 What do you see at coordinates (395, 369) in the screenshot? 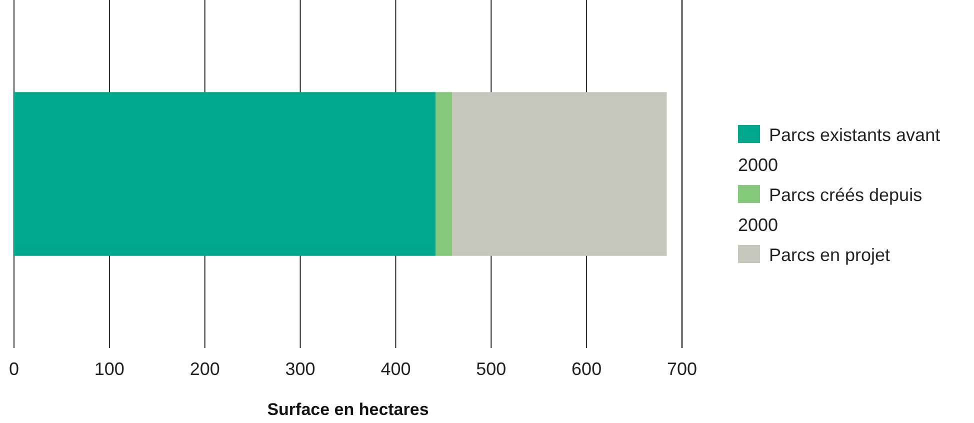
I see `x-tick-label: 400` at bounding box center [395, 369].